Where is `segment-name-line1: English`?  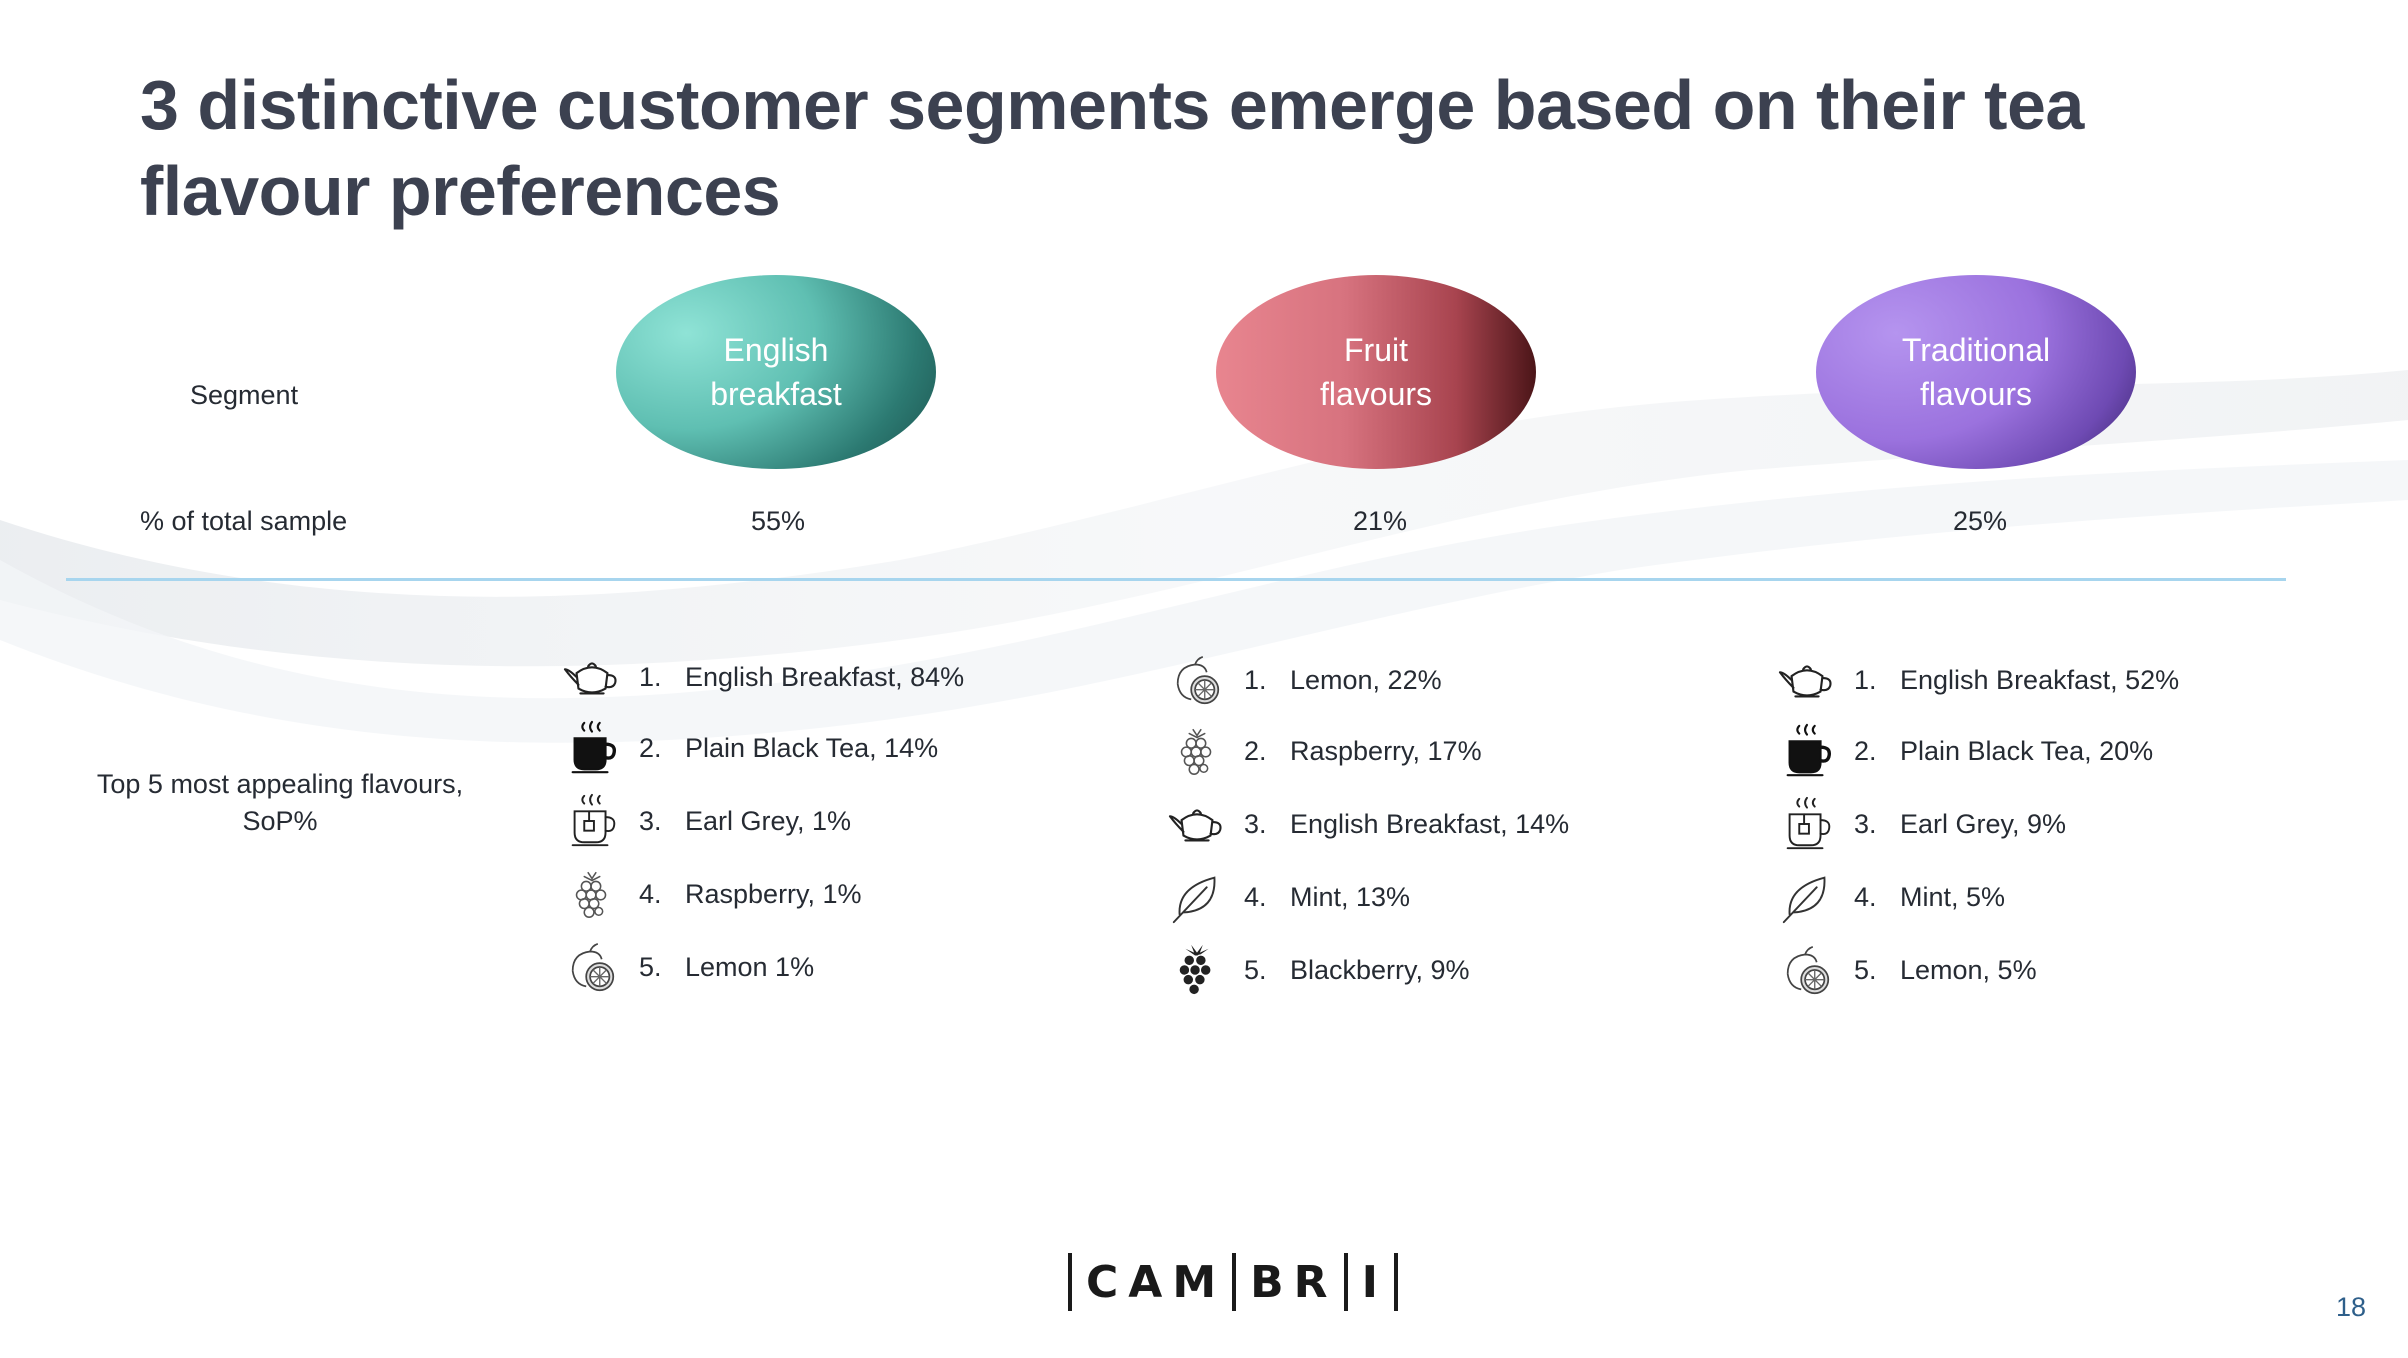 segment-name-line1: English is located at coordinates (776, 350).